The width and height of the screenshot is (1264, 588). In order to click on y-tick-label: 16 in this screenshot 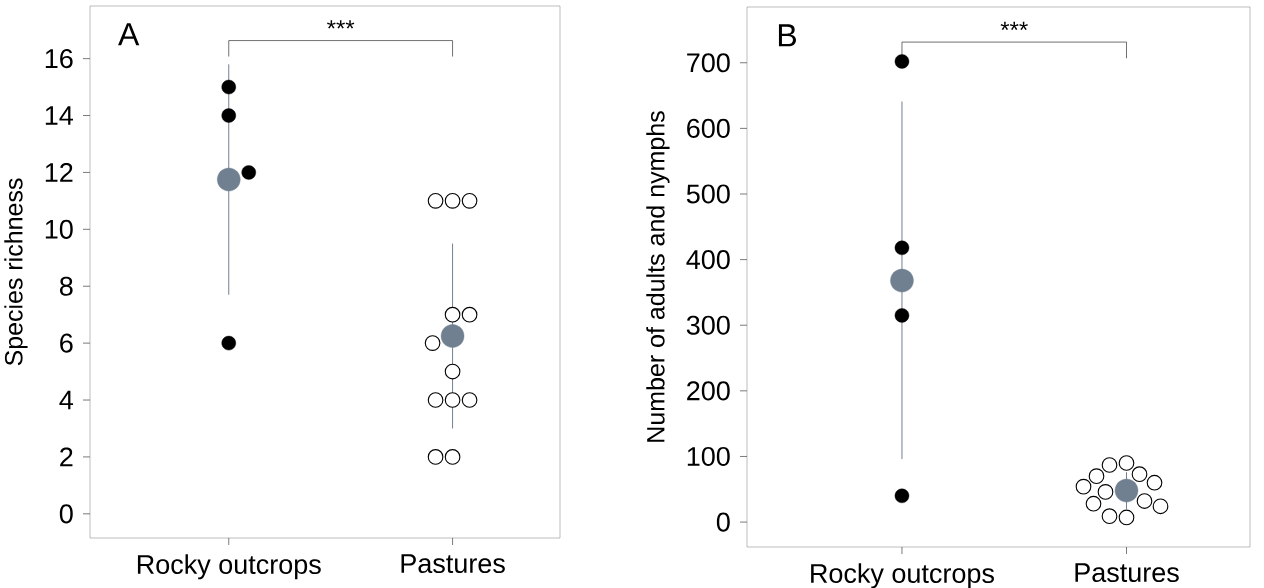, I will do `click(59, 59)`.